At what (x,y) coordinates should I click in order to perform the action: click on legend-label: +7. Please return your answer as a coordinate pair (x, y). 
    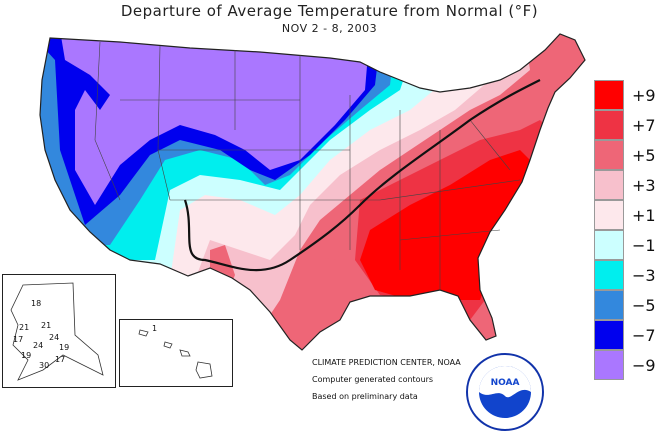
    Looking at the image, I should click on (644, 125).